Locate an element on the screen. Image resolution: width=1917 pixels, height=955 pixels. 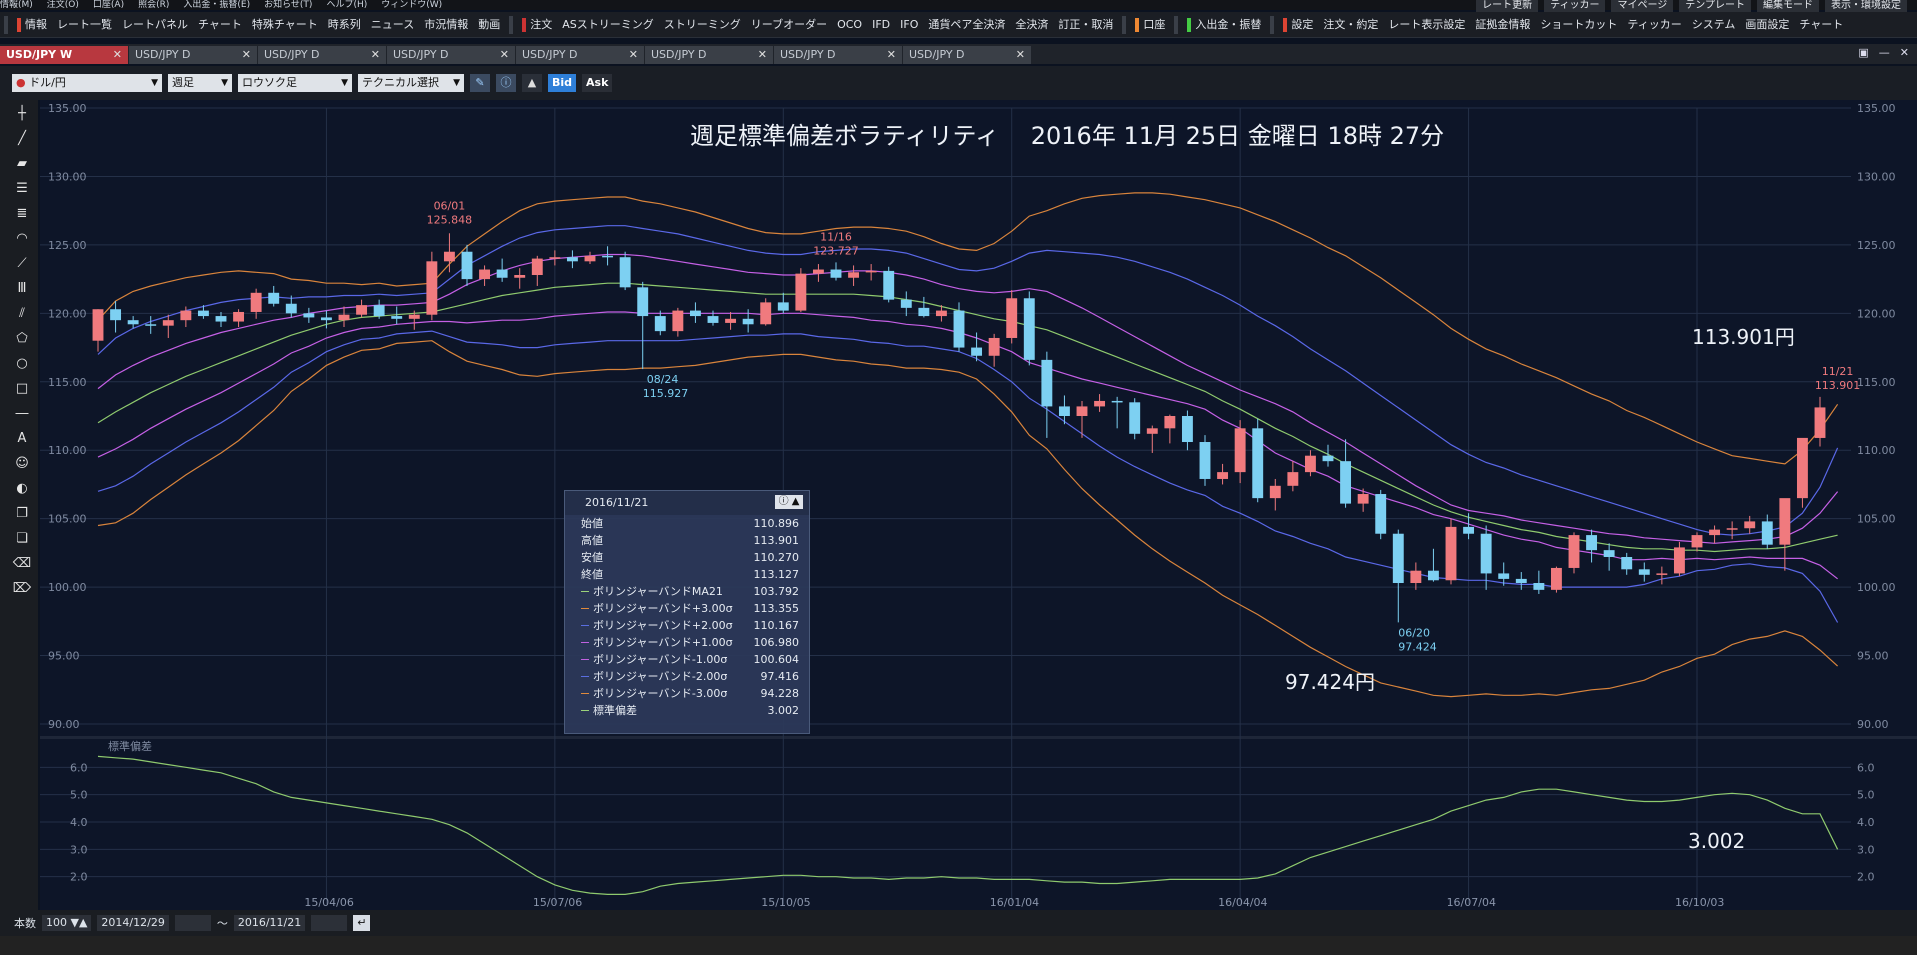
chart-type-select: ロウソク足 ▼ is located at coordinates (295, 83).